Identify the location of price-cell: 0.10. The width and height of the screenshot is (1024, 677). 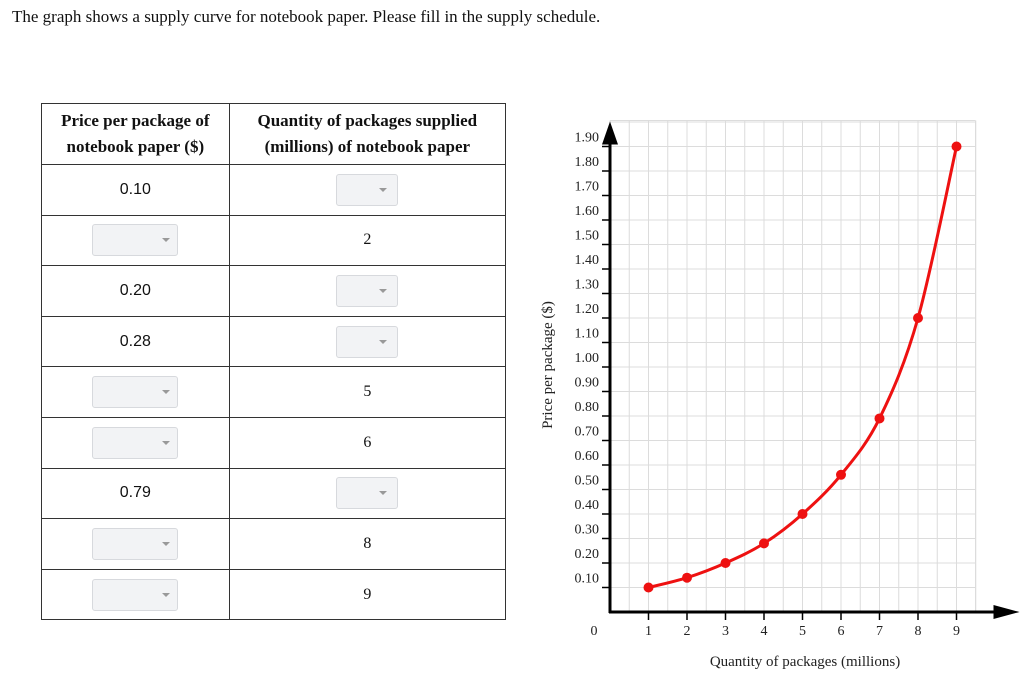
(135, 190).